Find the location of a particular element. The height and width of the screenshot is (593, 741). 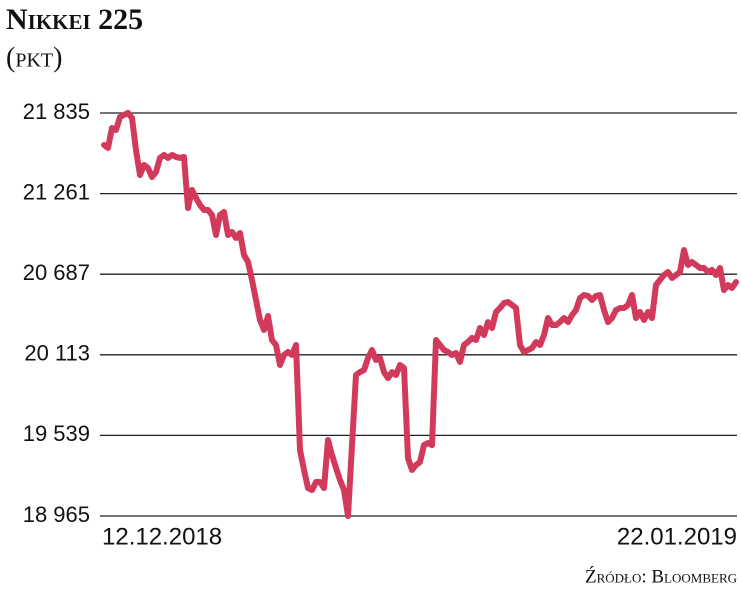

source: Źródło: Bloomberg is located at coordinates (661, 576).